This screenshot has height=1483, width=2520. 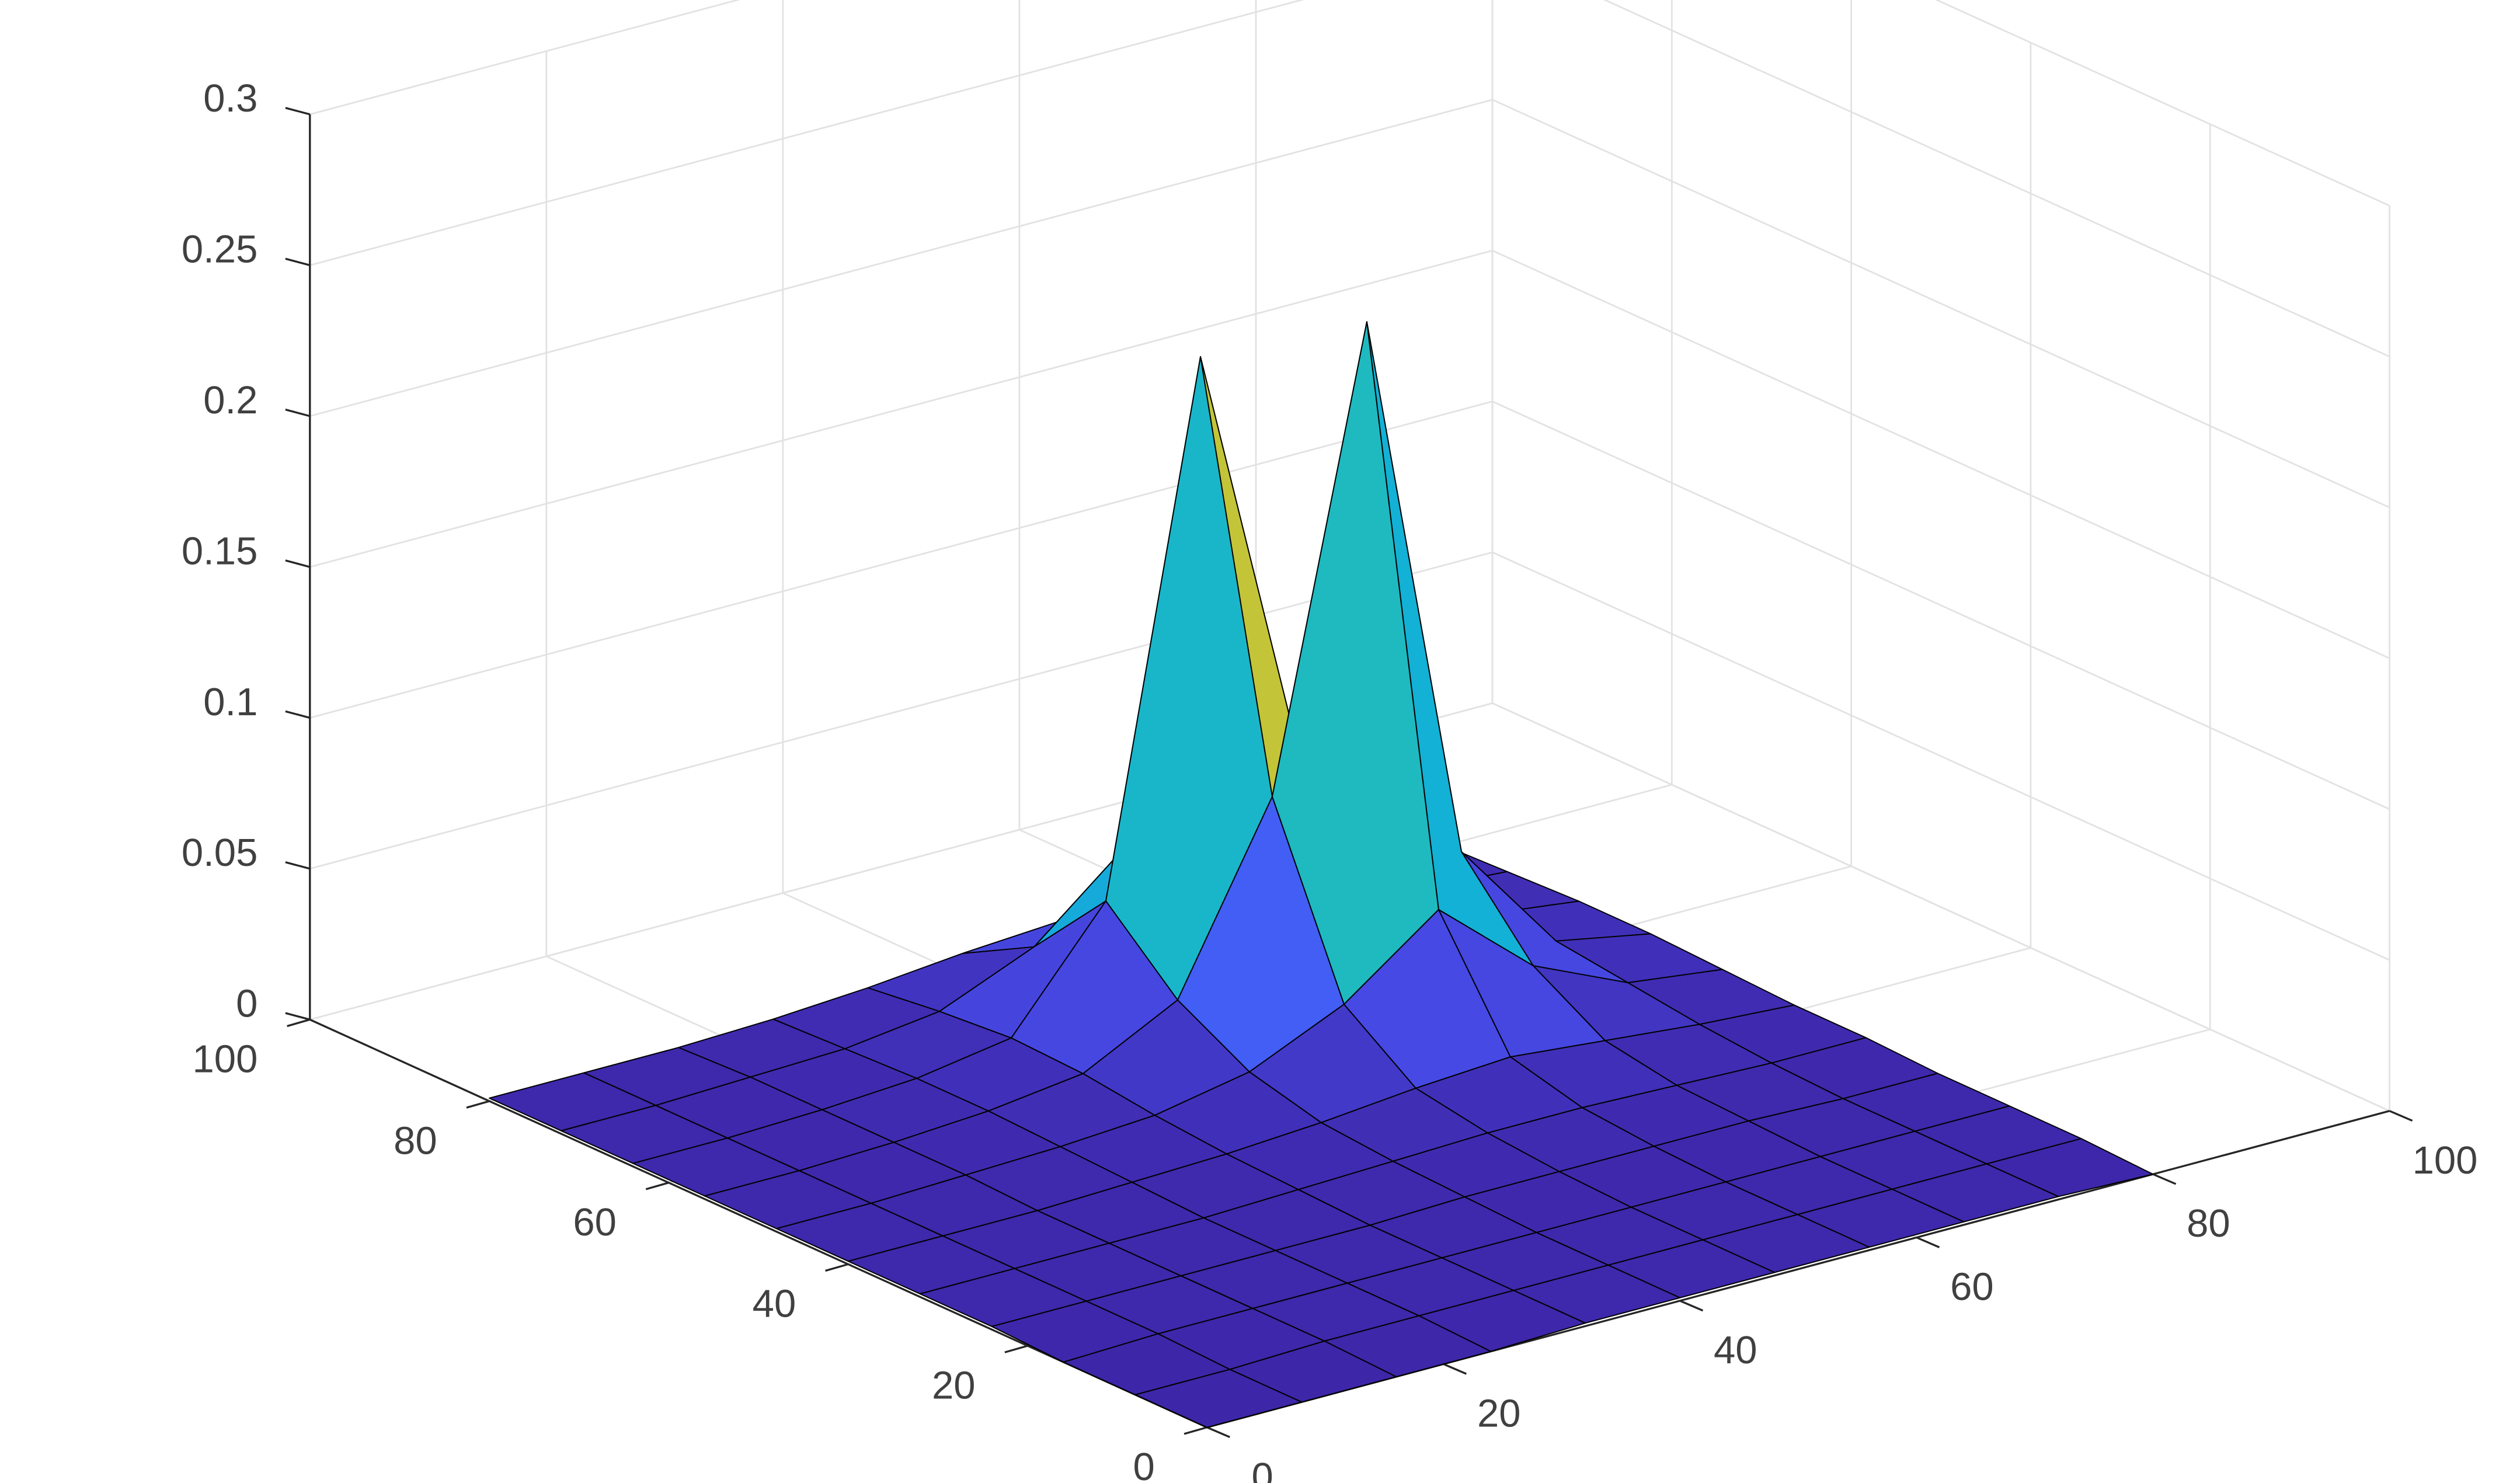 I want to click on x-tick-label: 60, so click(x=1972, y=1287).